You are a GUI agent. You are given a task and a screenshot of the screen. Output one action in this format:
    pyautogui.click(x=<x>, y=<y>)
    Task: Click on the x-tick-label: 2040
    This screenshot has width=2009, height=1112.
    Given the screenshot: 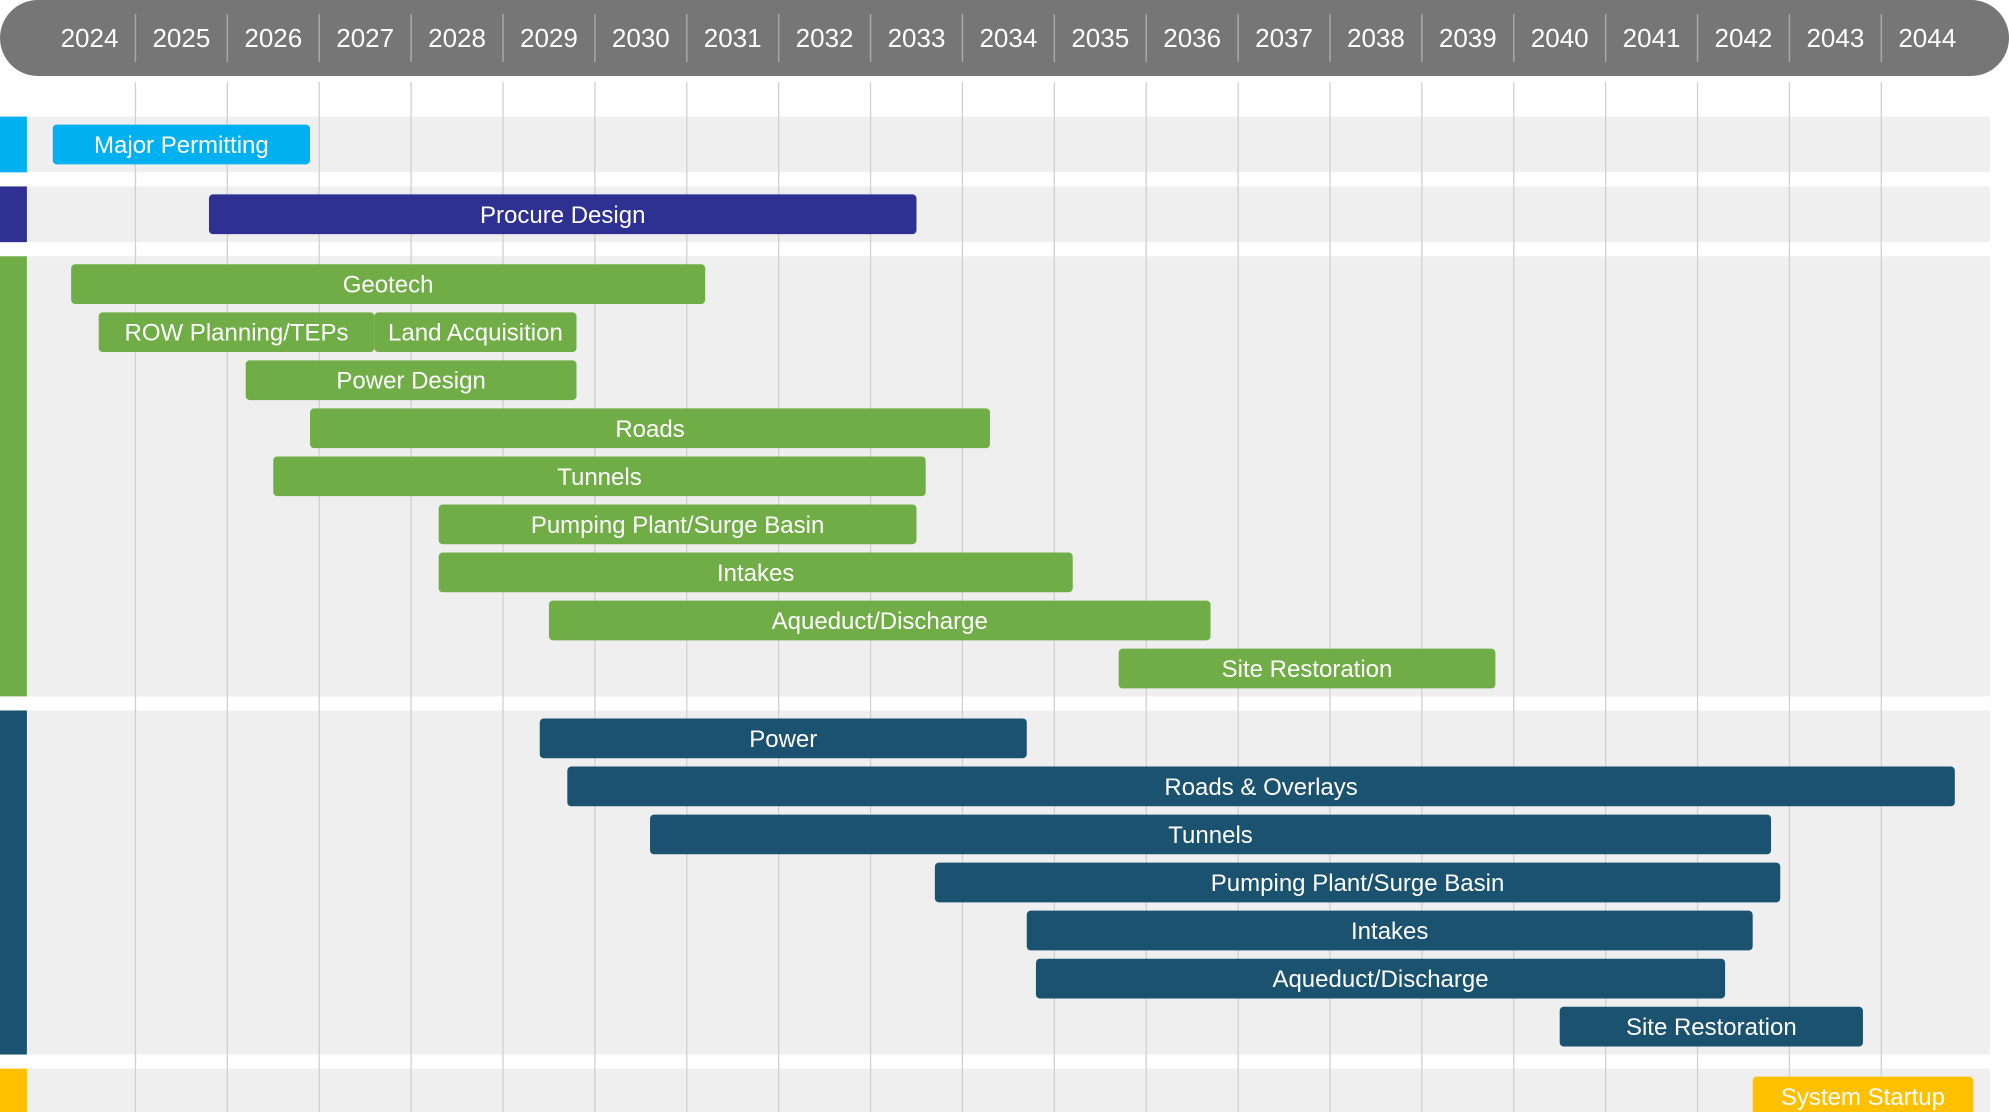 What is the action you would take?
    pyautogui.click(x=1560, y=38)
    